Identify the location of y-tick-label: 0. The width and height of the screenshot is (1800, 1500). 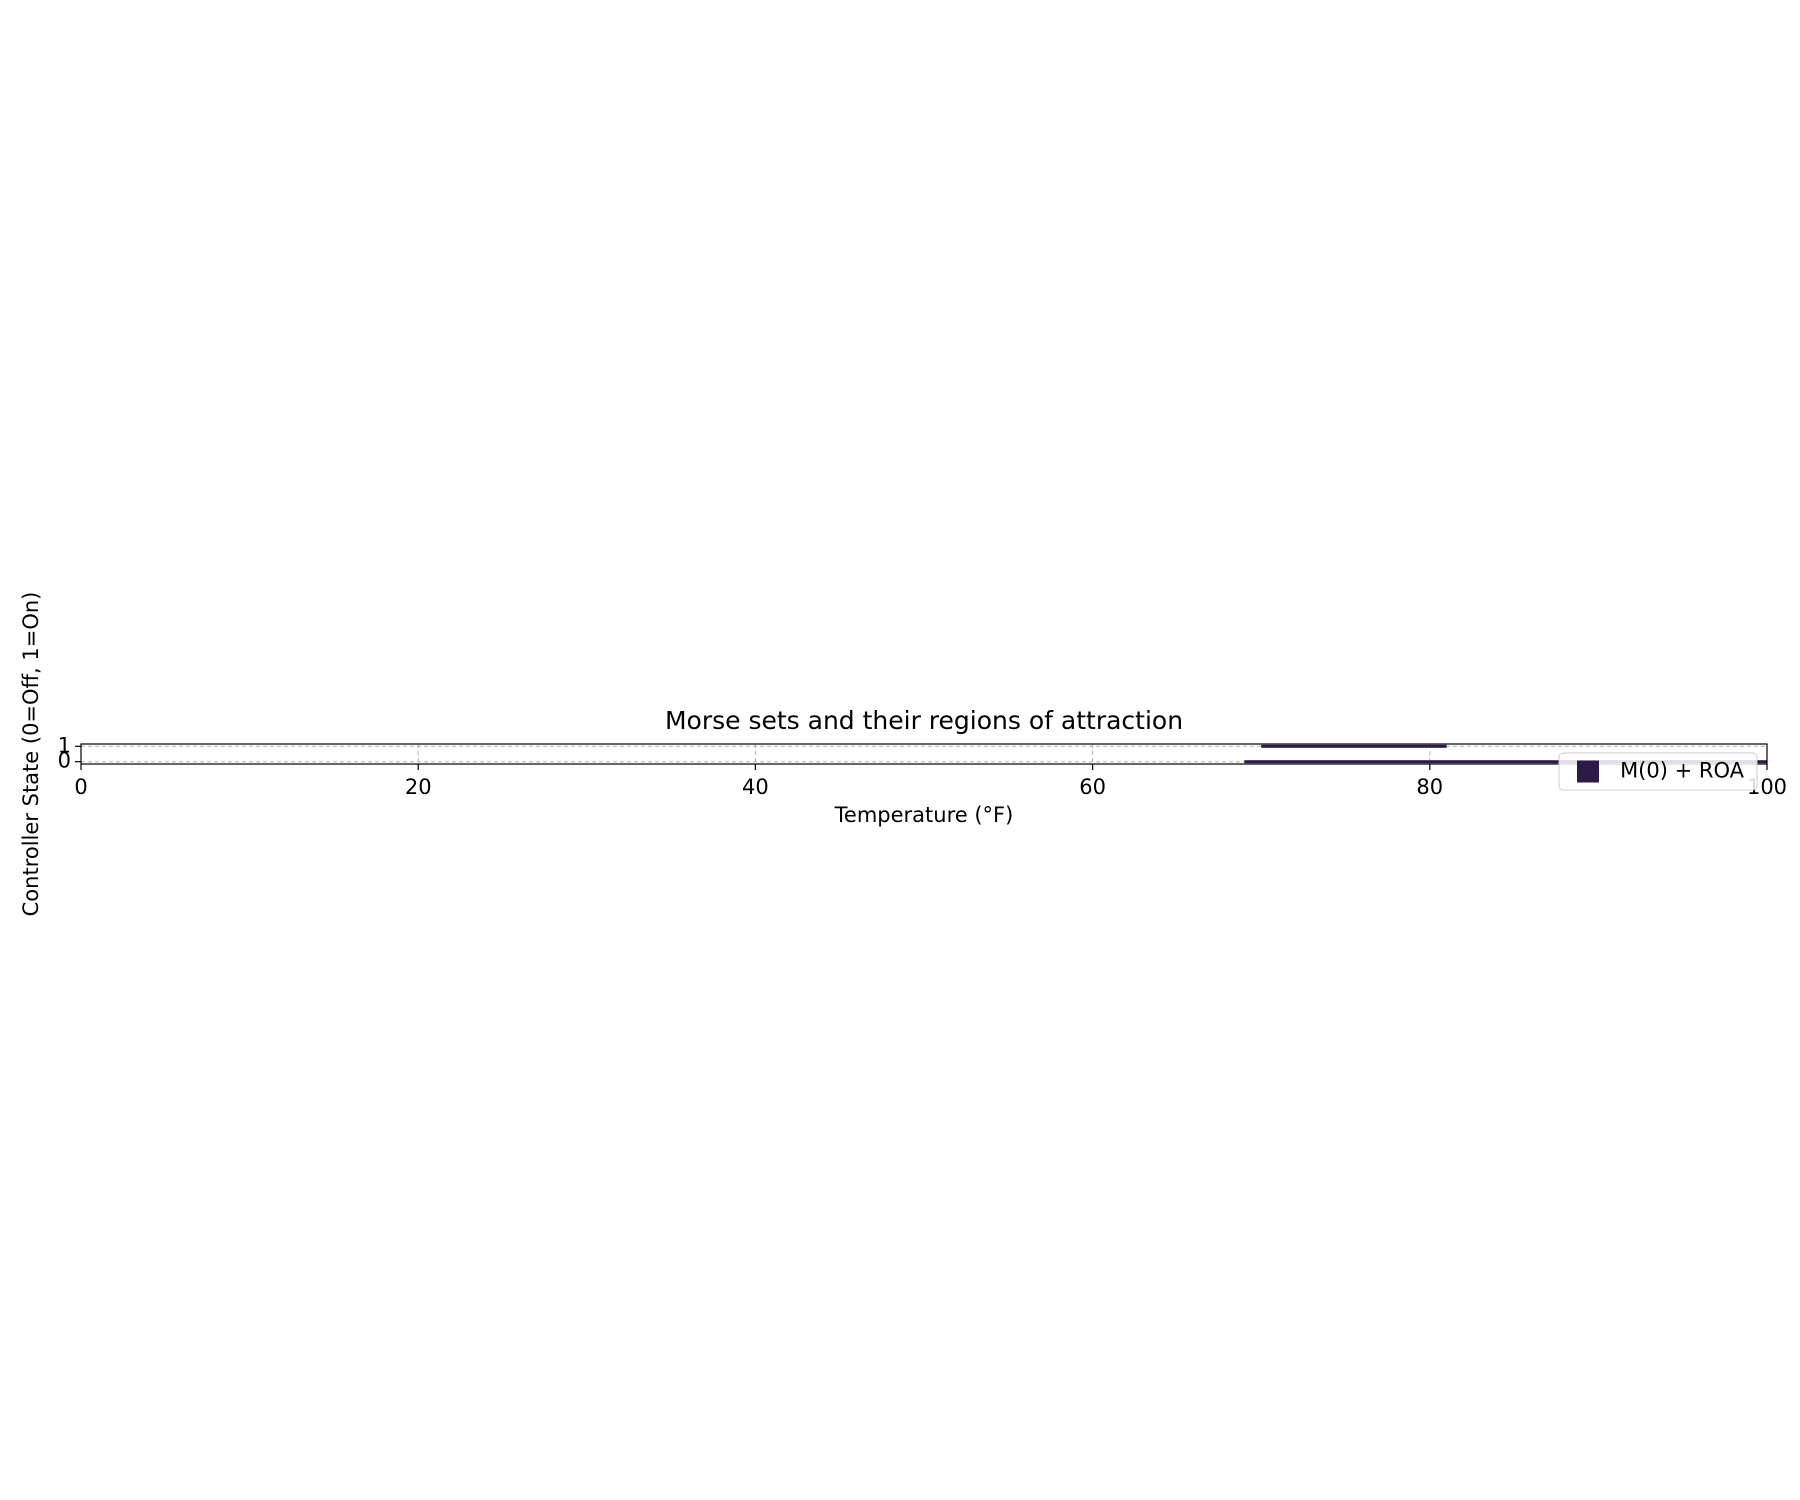
(64, 761).